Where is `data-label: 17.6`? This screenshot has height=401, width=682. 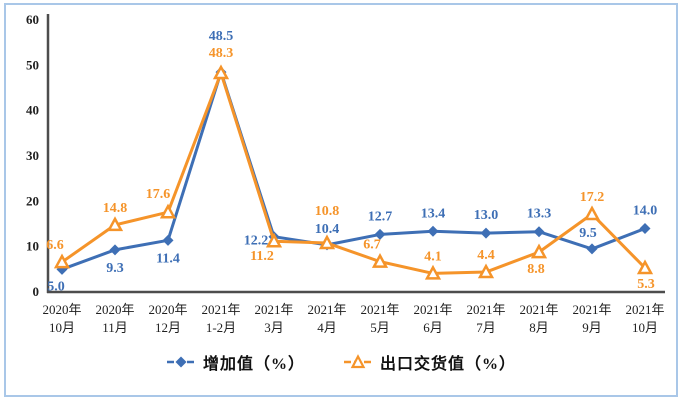 data-label: 17.6 is located at coordinates (158, 194).